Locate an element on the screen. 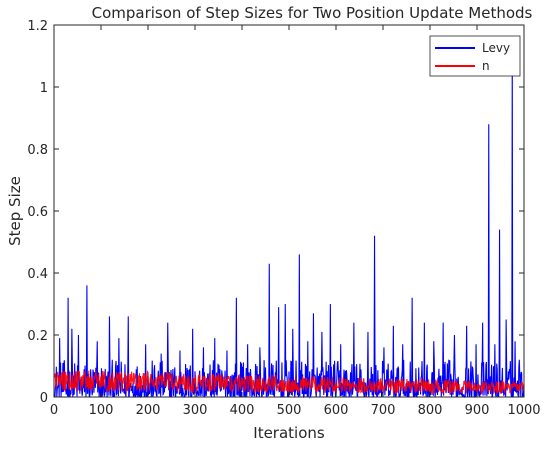  y-tick-label: 0.6 is located at coordinates (37, 212).